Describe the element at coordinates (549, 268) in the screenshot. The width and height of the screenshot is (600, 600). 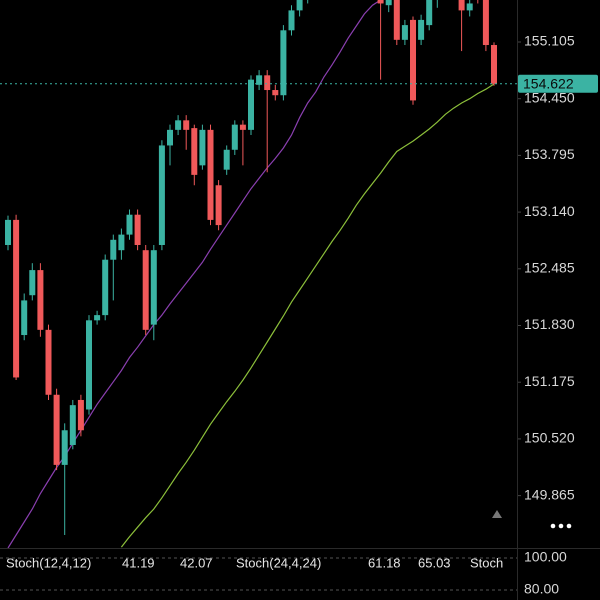
I see `y-tick-label: 152.485` at that location.